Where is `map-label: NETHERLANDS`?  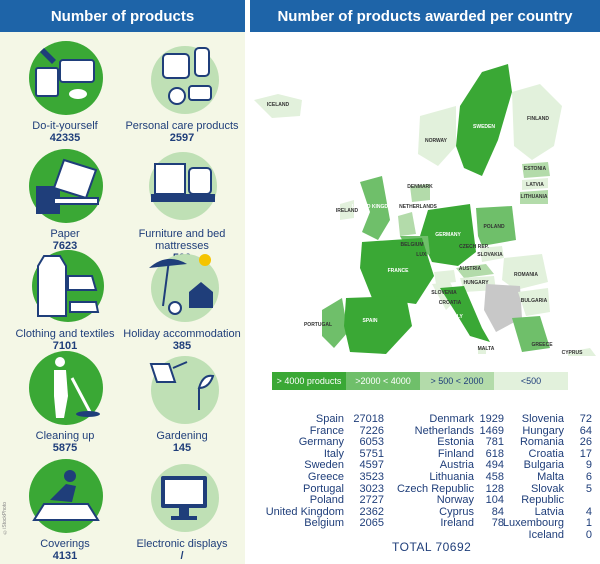
map-label: NETHERLANDS is located at coordinates (418, 207).